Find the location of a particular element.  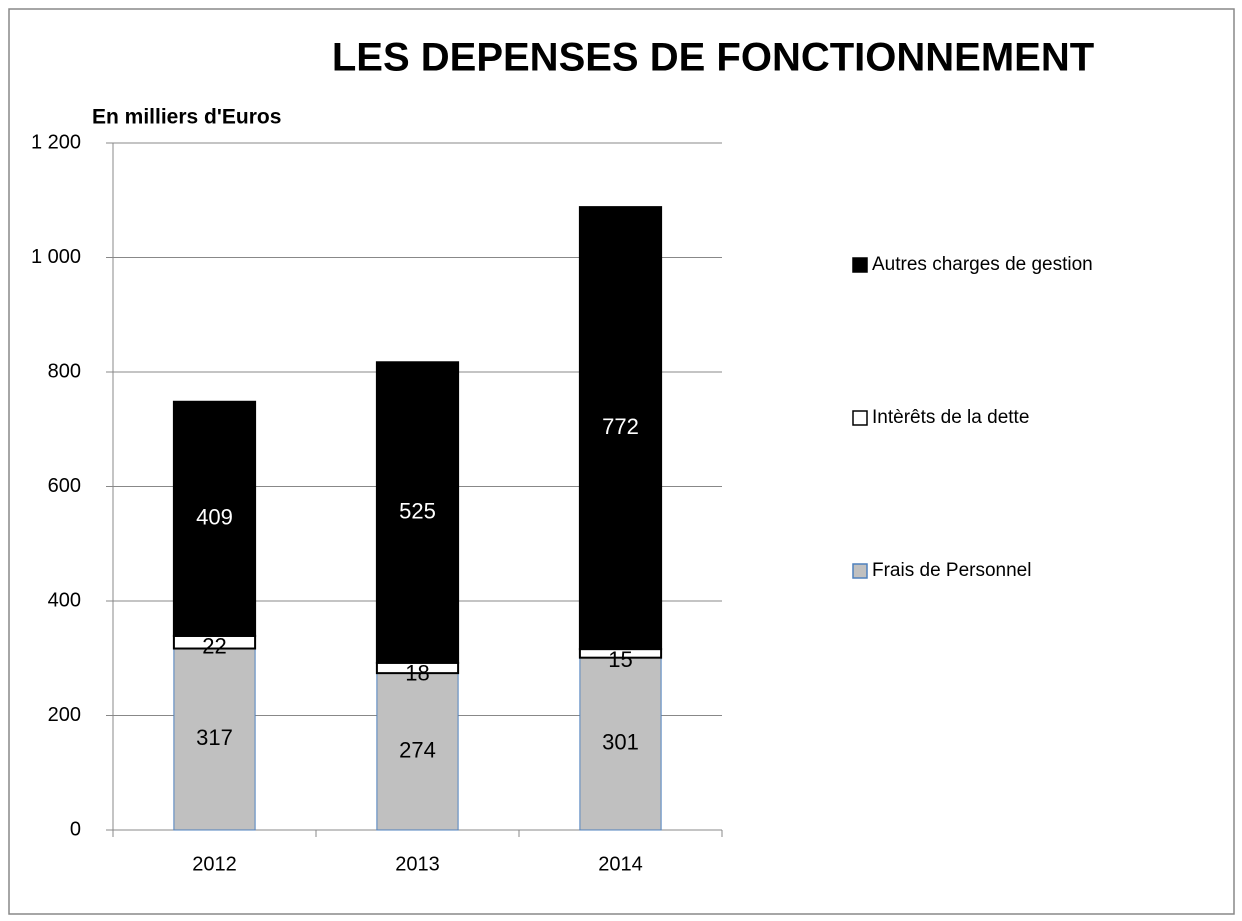

data-label: 15 is located at coordinates (620, 659).